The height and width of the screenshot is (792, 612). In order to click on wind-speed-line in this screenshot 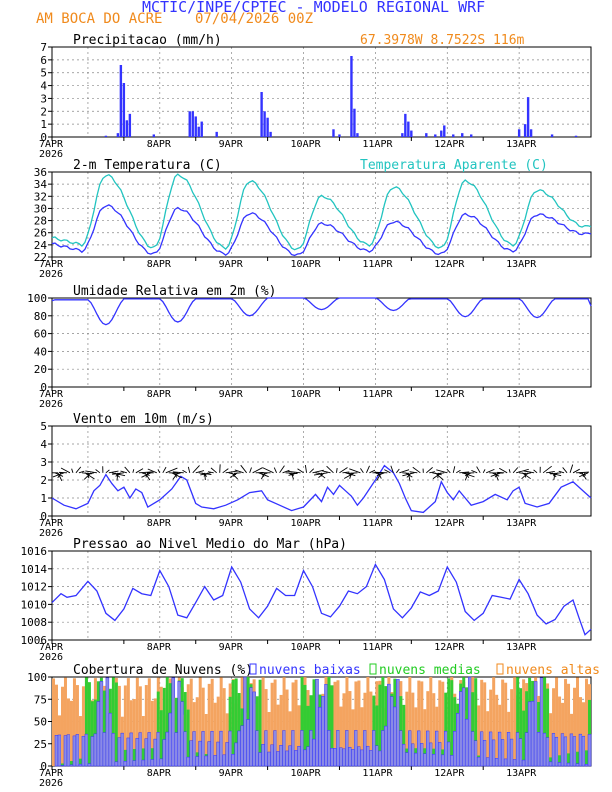, I will do `click(321, 489)`.